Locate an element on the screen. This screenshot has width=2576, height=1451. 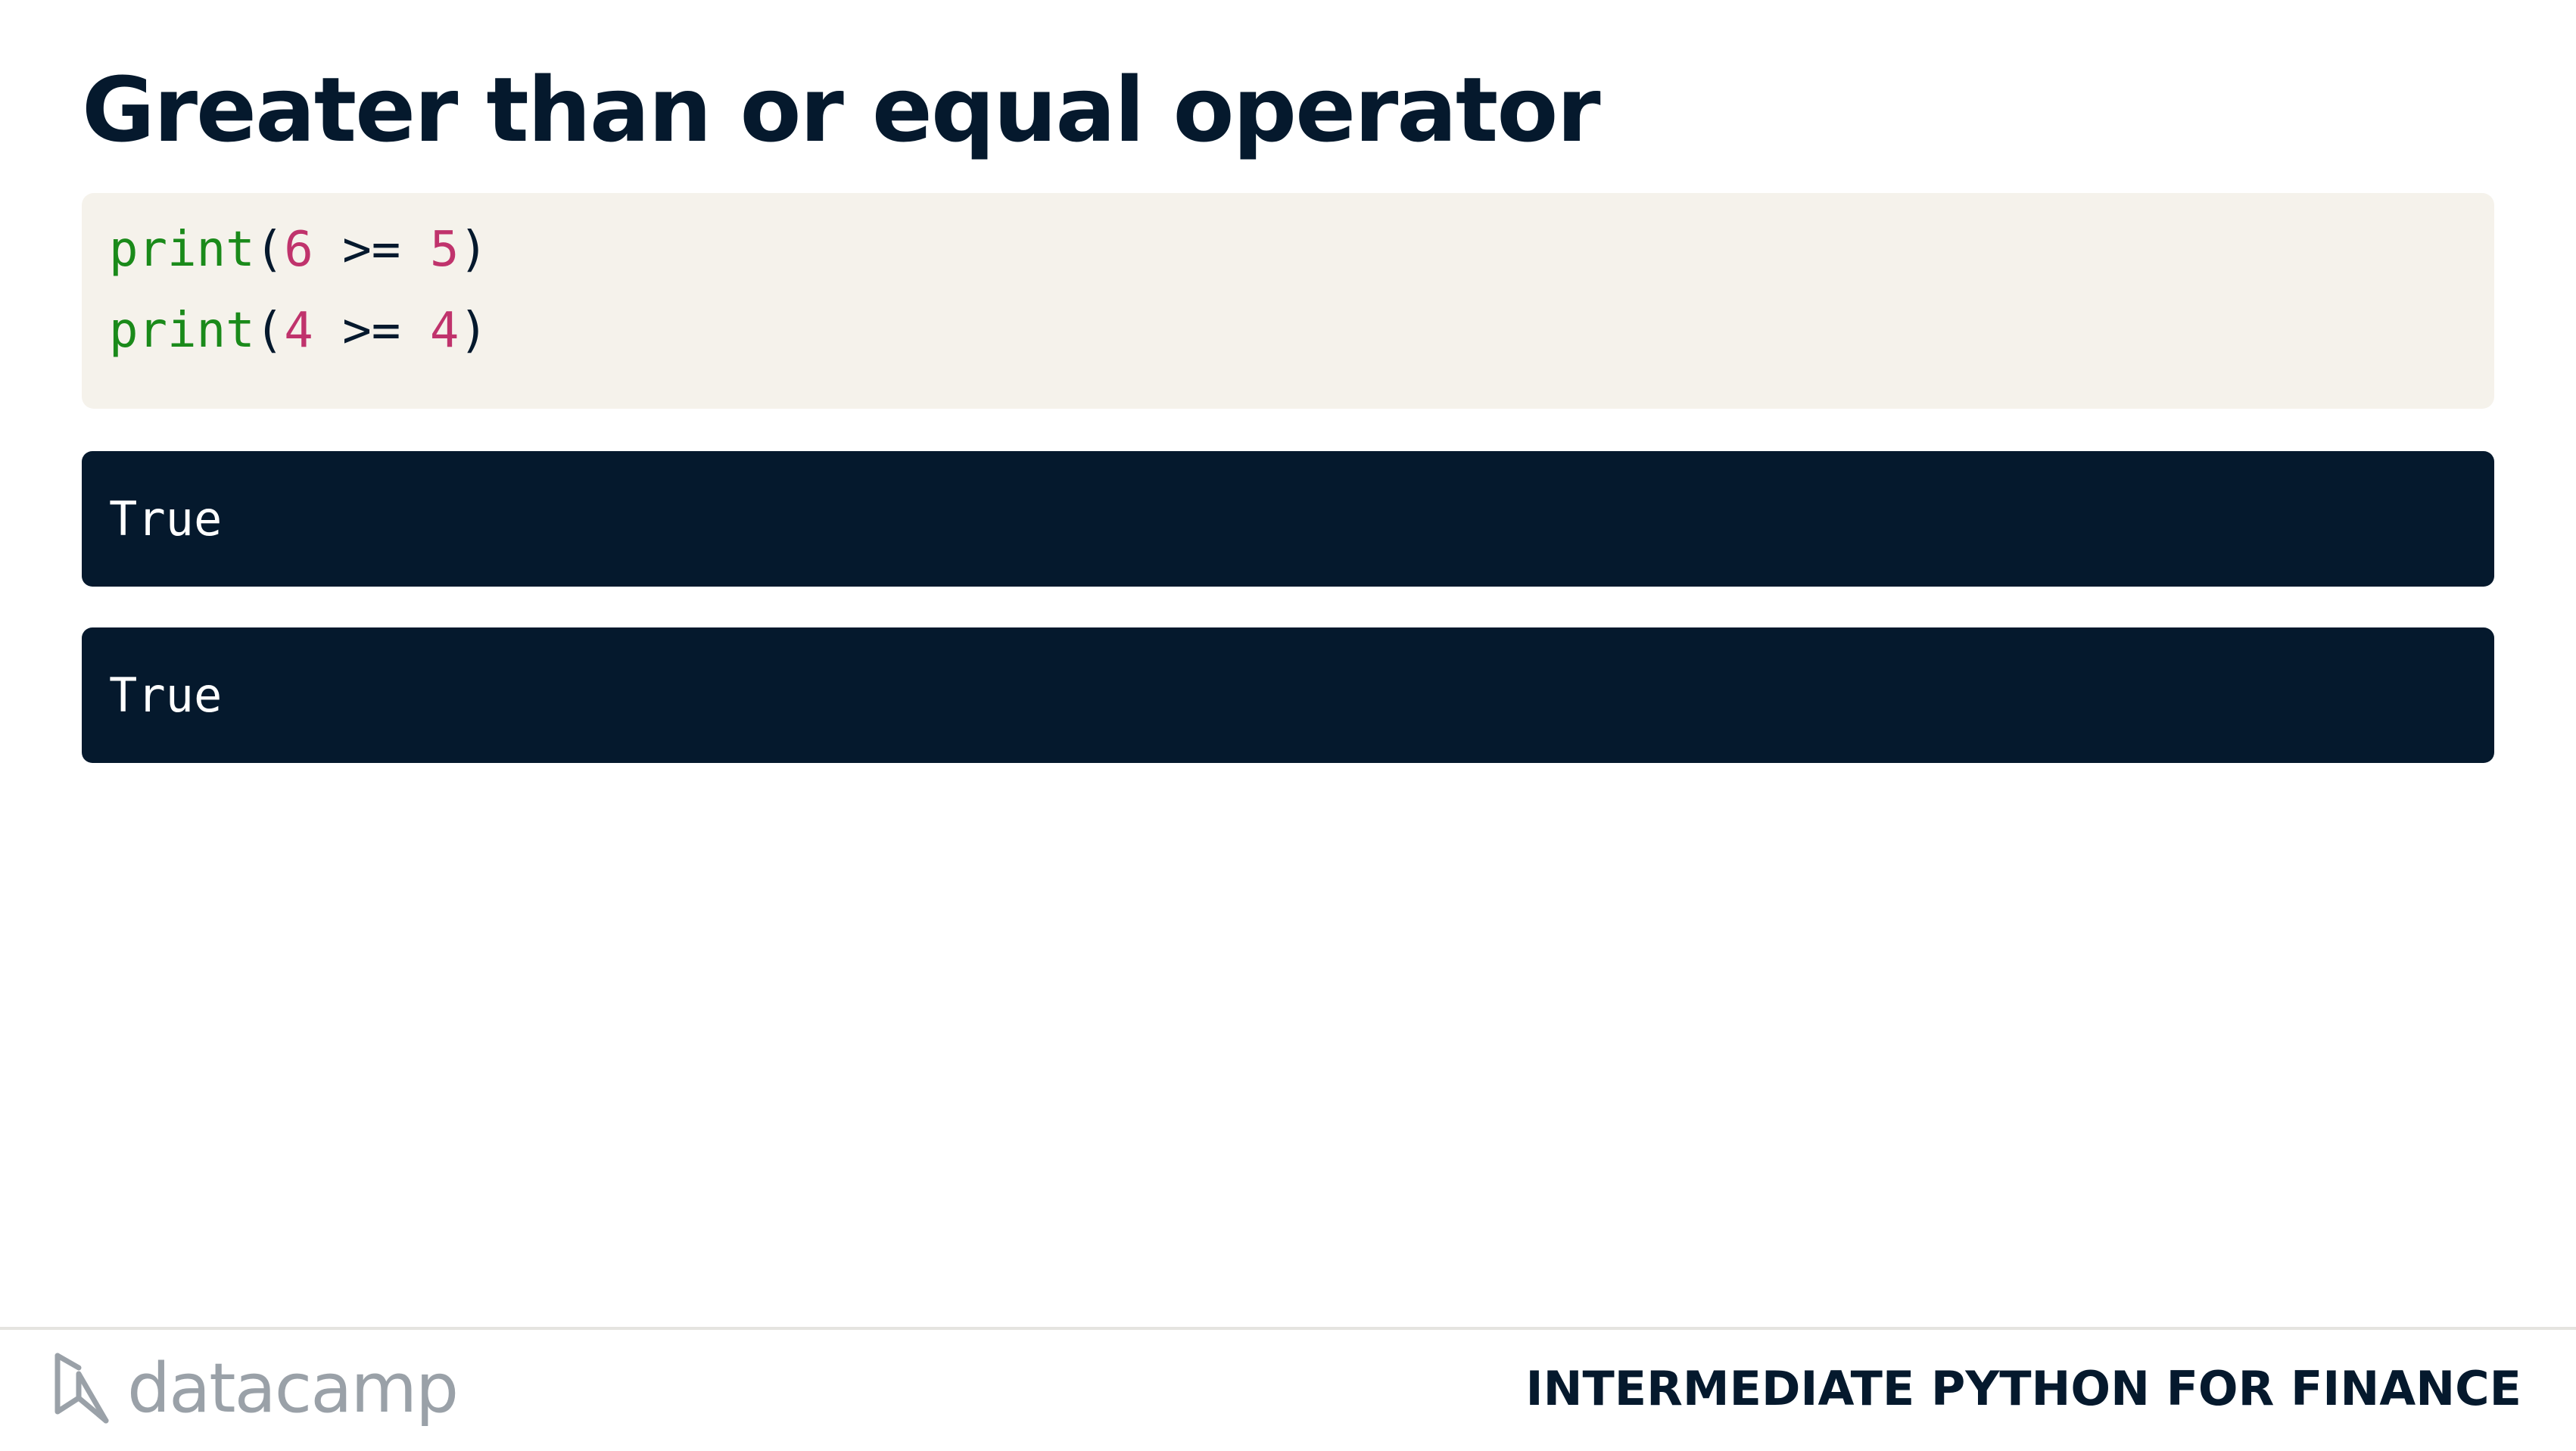
datacamp-logo: datacamp is located at coordinates (256, 1389).